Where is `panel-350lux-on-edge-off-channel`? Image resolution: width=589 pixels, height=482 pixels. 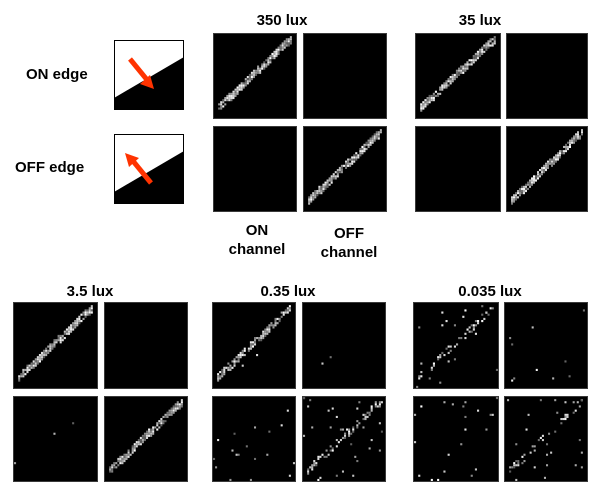
panel-350lux-on-edge-off-channel is located at coordinates (345, 76).